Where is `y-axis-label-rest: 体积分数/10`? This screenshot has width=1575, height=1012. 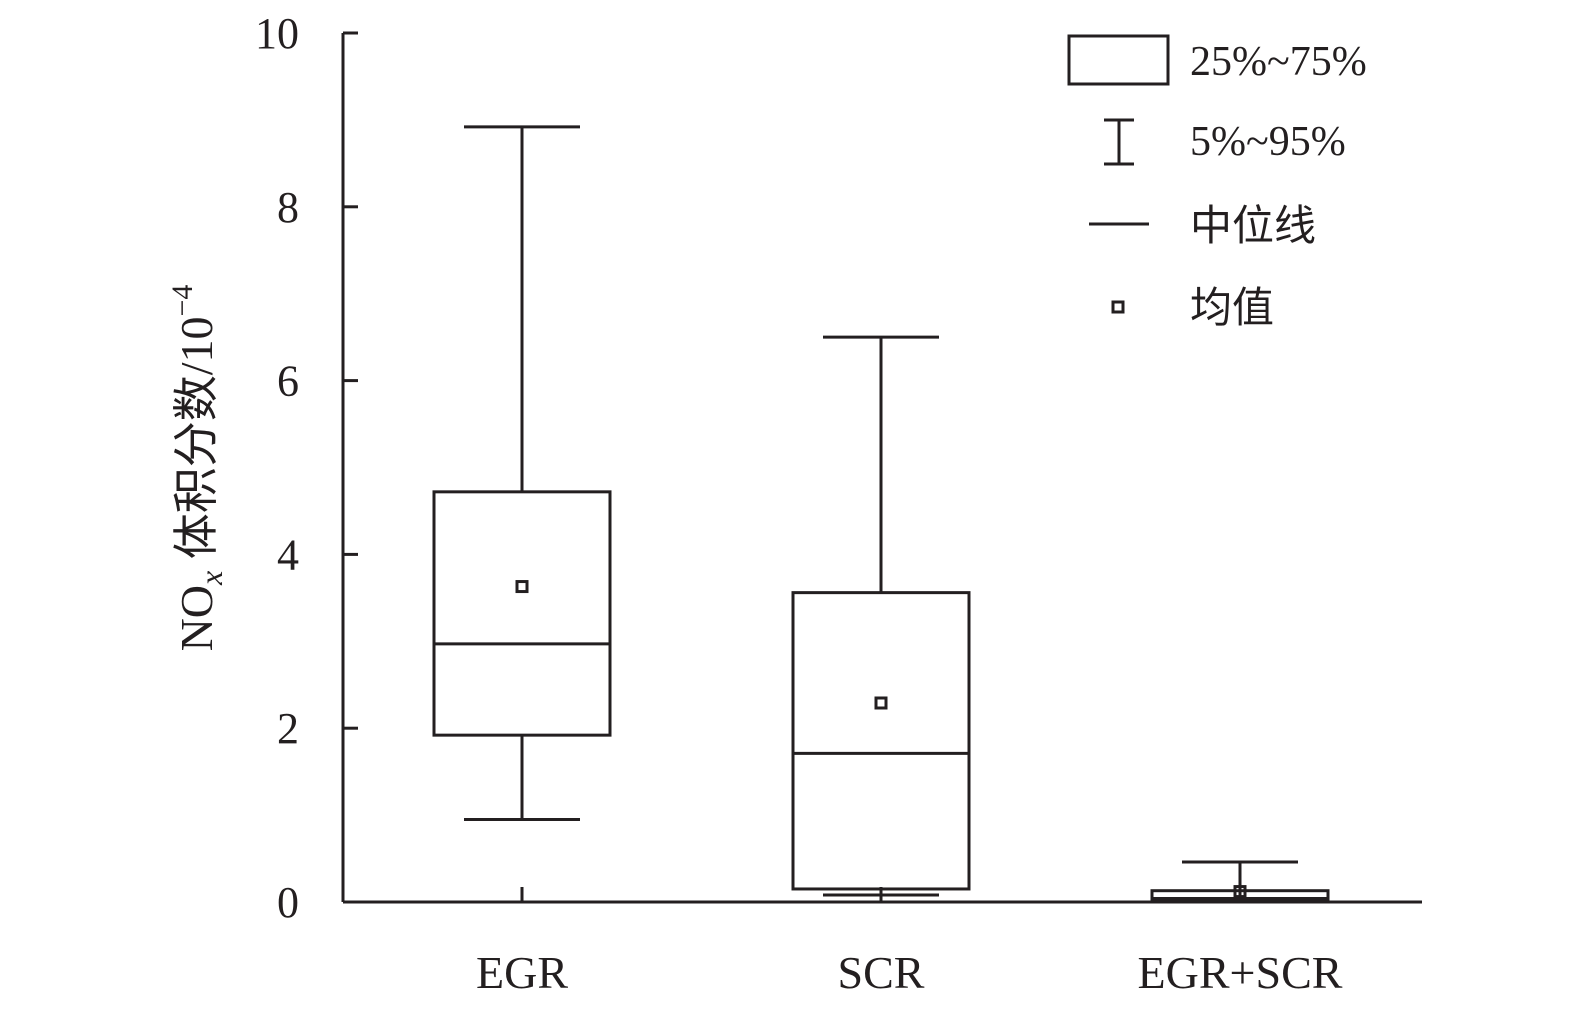
y-axis-label-rest: 体积分数/10 is located at coordinates (196, 443).